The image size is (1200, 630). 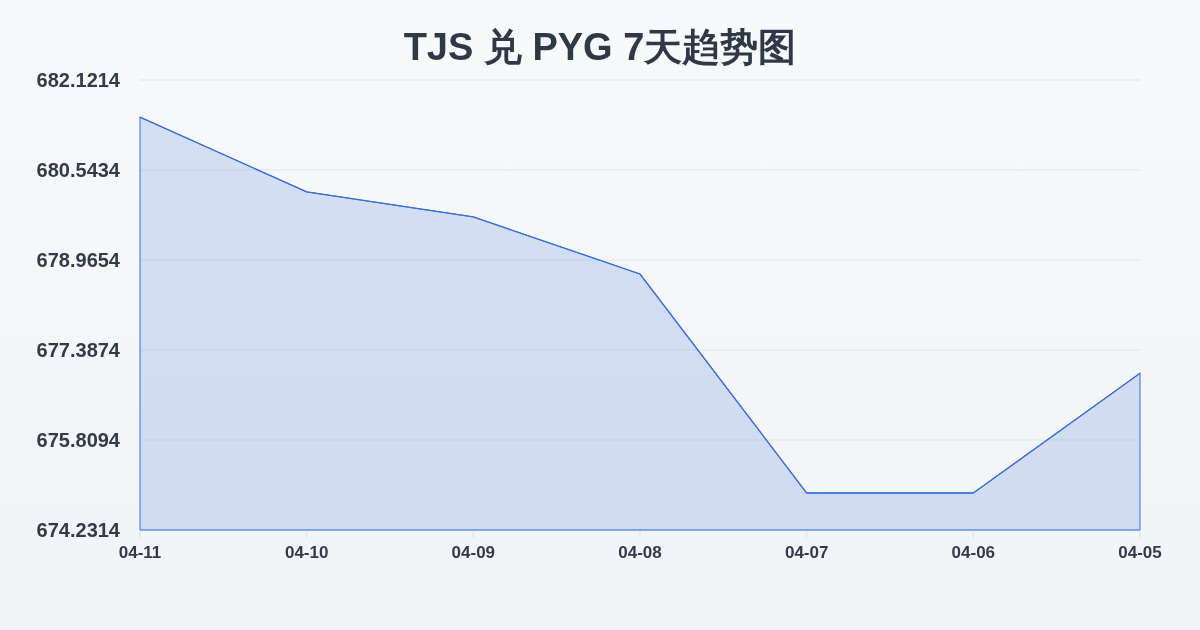 I want to click on y-tick-label: 674.2314, so click(x=78, y=530).